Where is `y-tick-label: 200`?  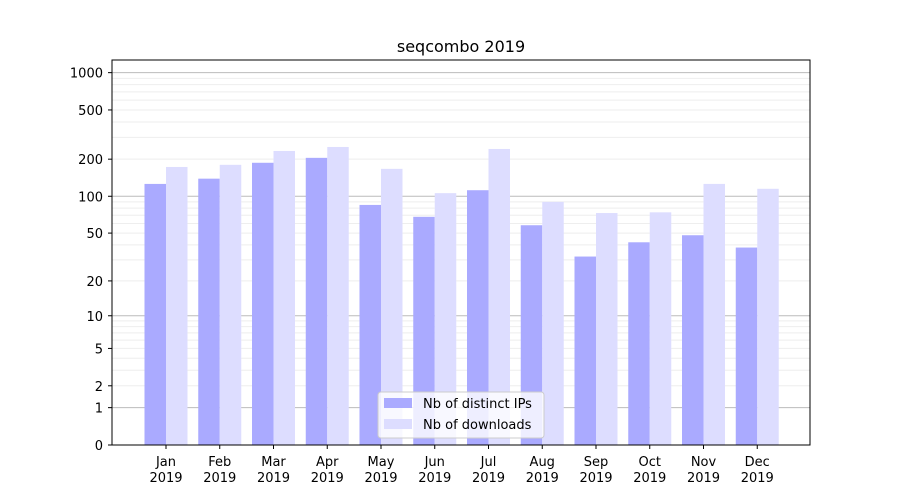 y-tick-label: 200 is located at coordinates (90, 160).